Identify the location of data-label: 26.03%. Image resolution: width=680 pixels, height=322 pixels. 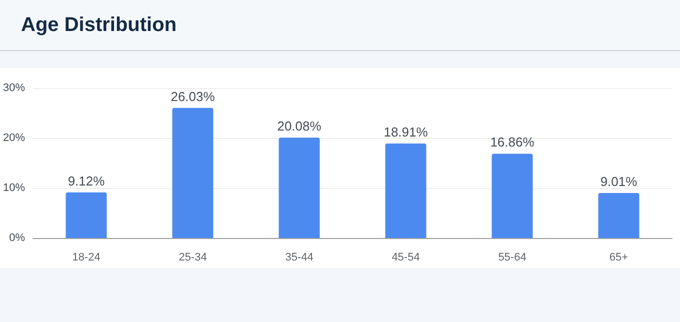
(193, 96).